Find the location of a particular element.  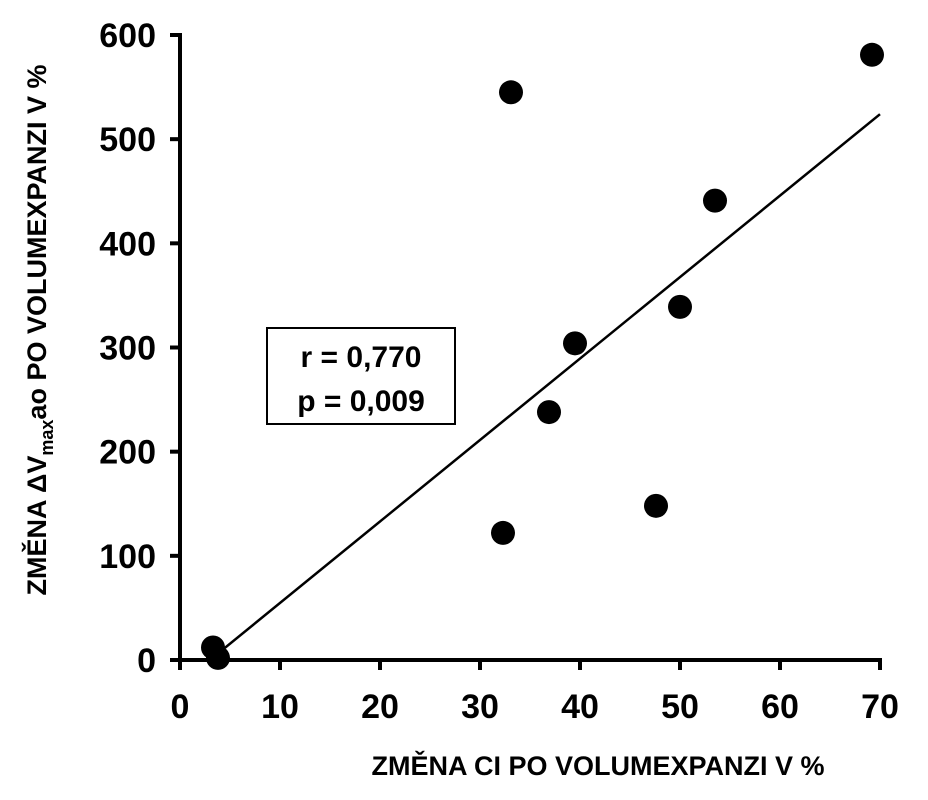

y-tick-label: 200 is located at coordinates (127, 453).